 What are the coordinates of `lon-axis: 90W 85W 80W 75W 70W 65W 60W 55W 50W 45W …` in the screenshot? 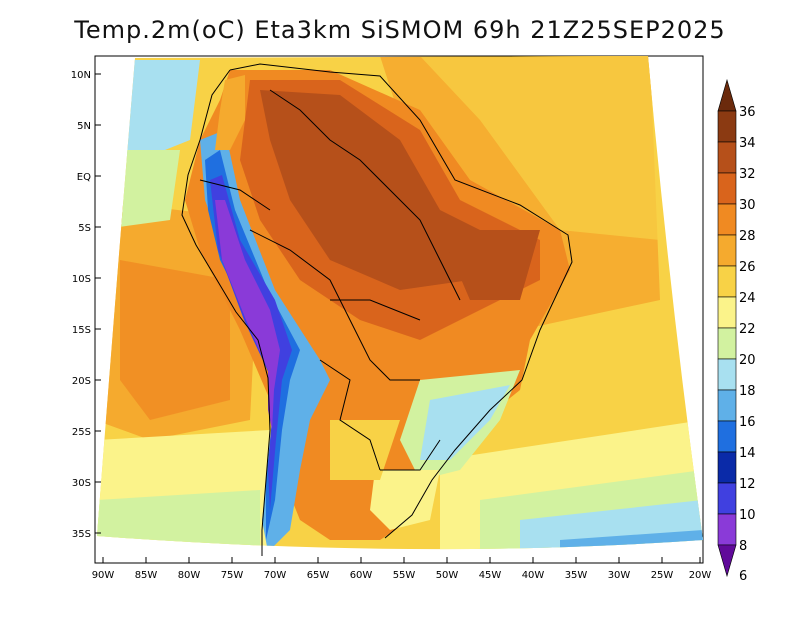 It's located at (402, 569).